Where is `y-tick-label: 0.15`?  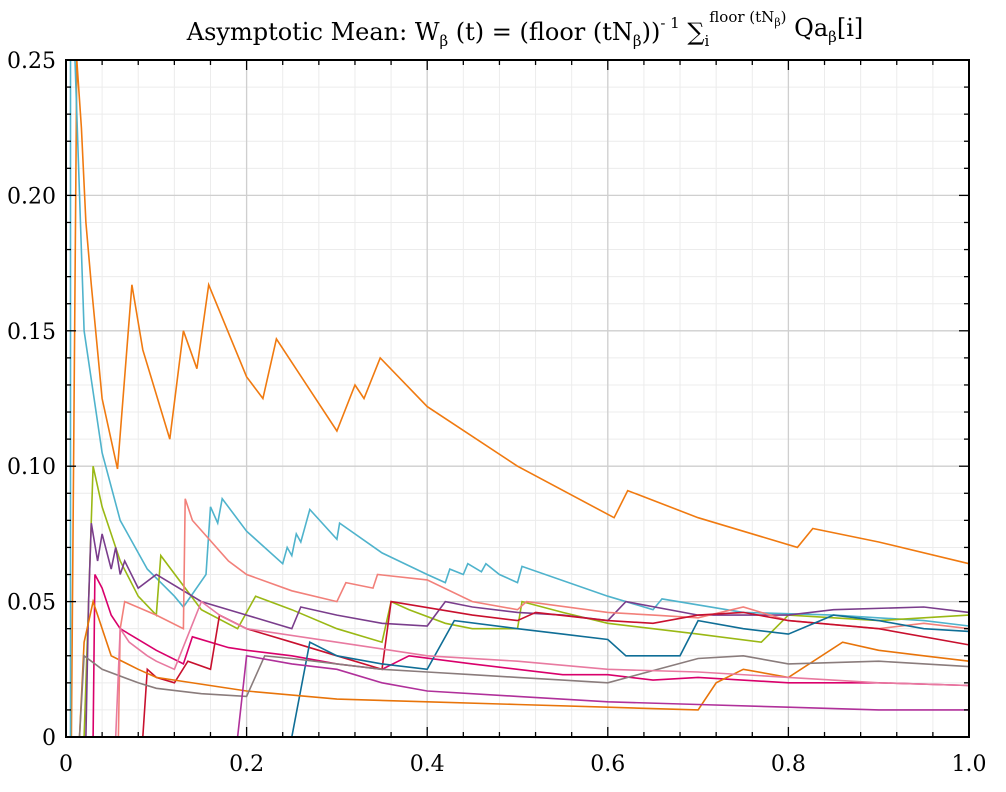
y-tick-label: 0.15 is located at coordinates (31, 332).